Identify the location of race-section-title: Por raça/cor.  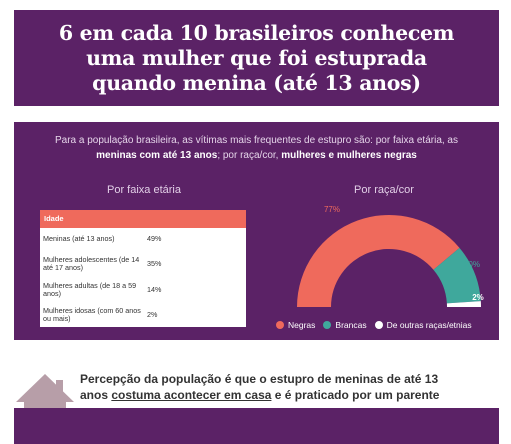
(384, 190).